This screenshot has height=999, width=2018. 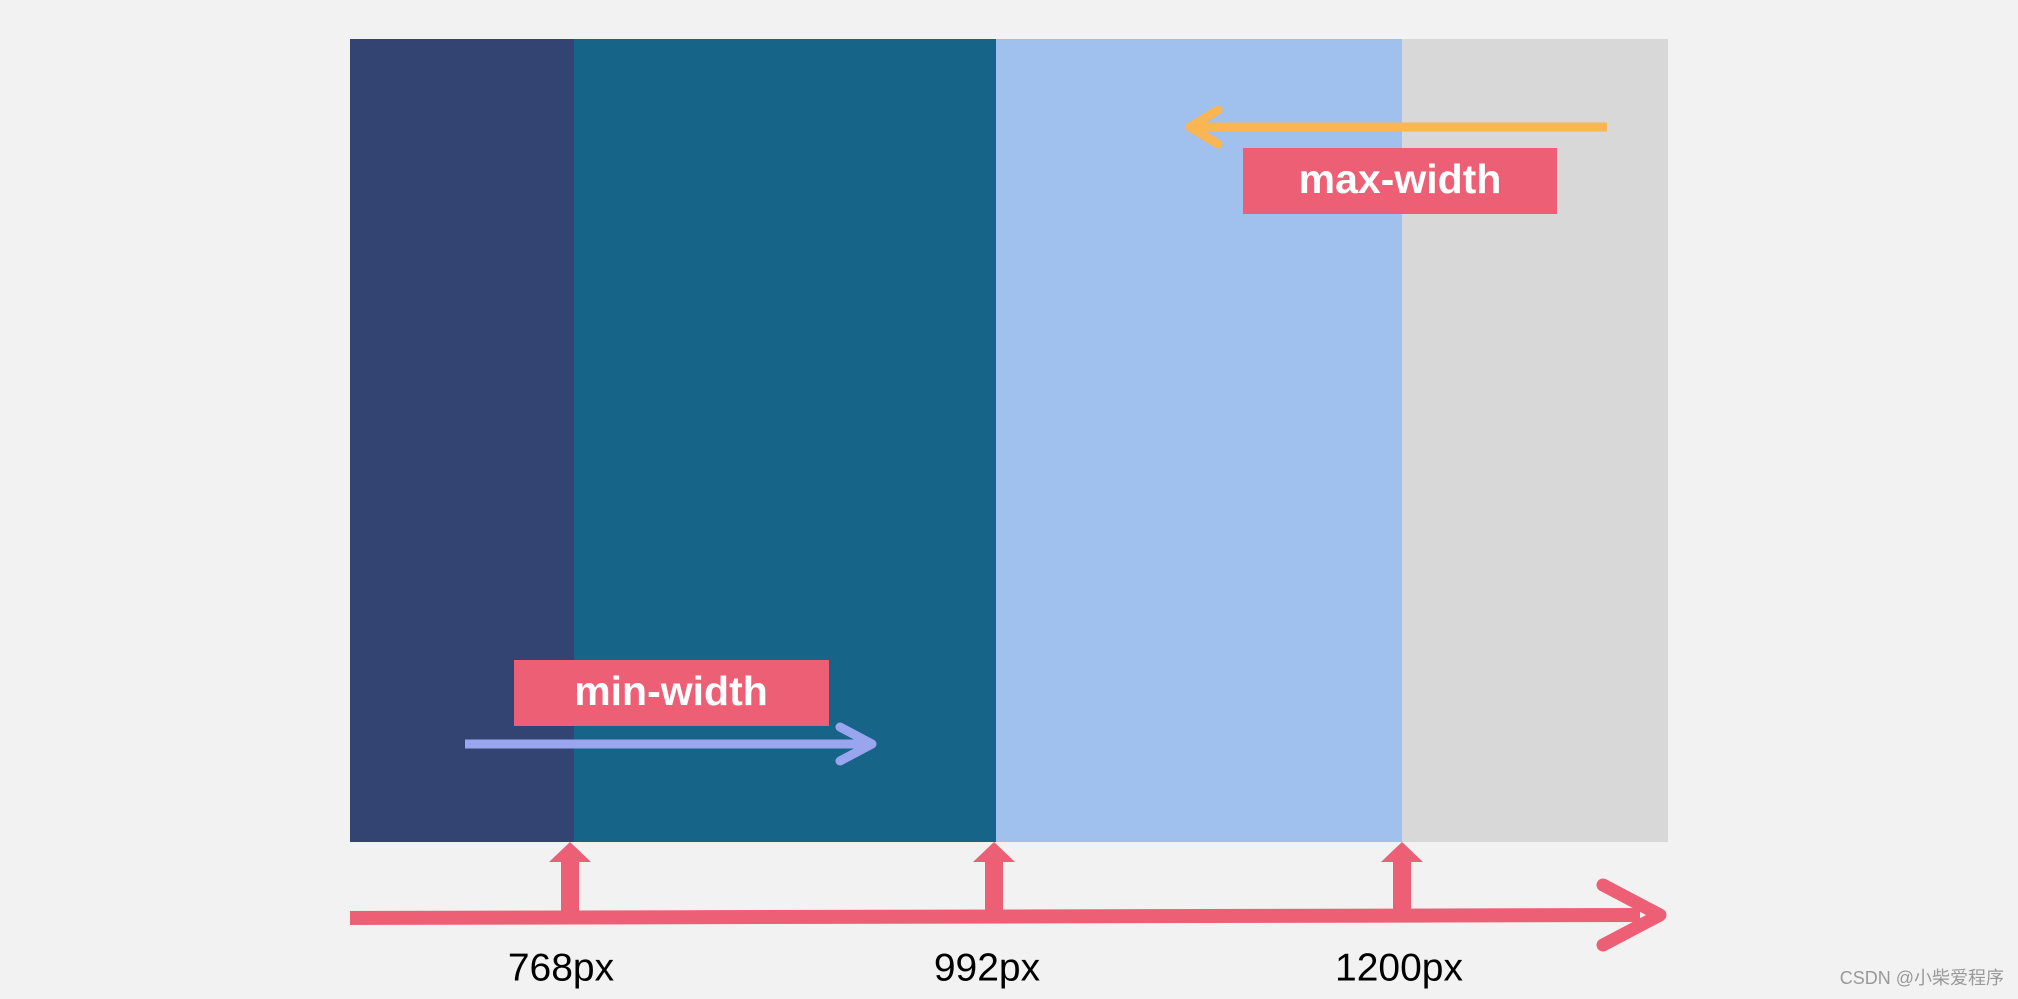 I want to click on watermark: CSDN @小柴爱程序, so click(x=1922, y=978).